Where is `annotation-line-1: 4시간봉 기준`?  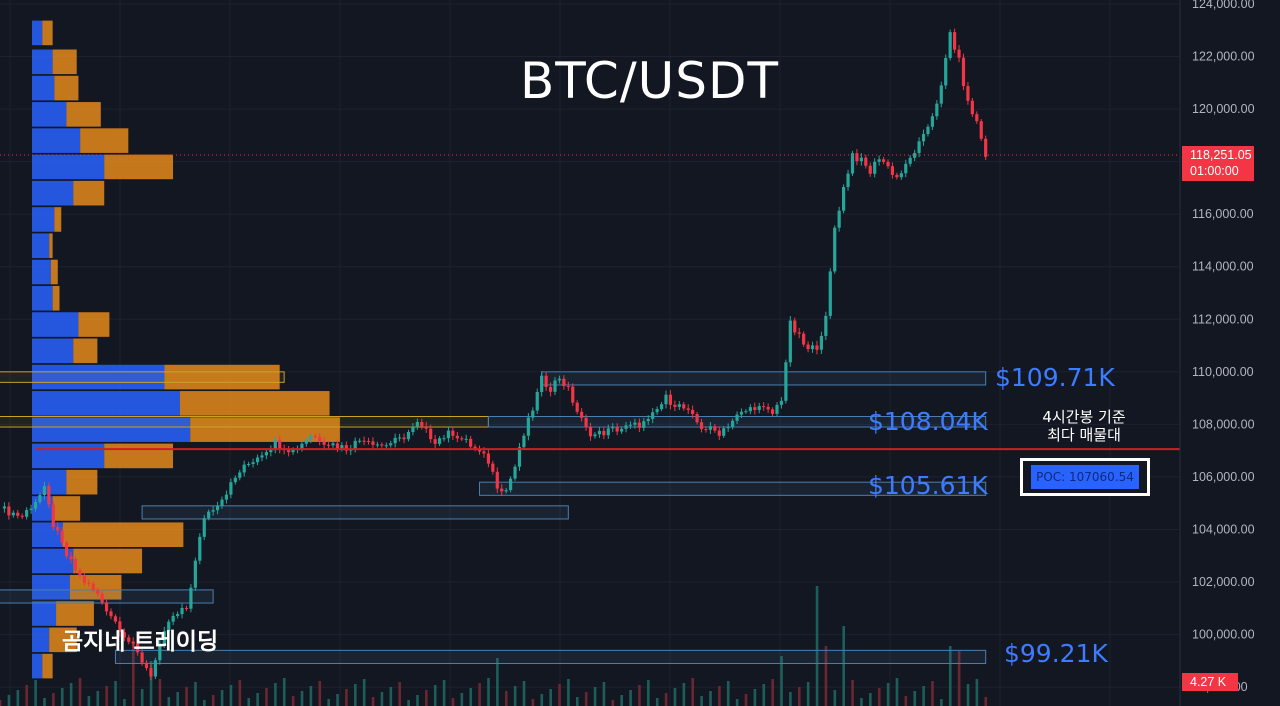
annotation-line-1: 4시간봉 기준 is located at coordinates (1084, 417).